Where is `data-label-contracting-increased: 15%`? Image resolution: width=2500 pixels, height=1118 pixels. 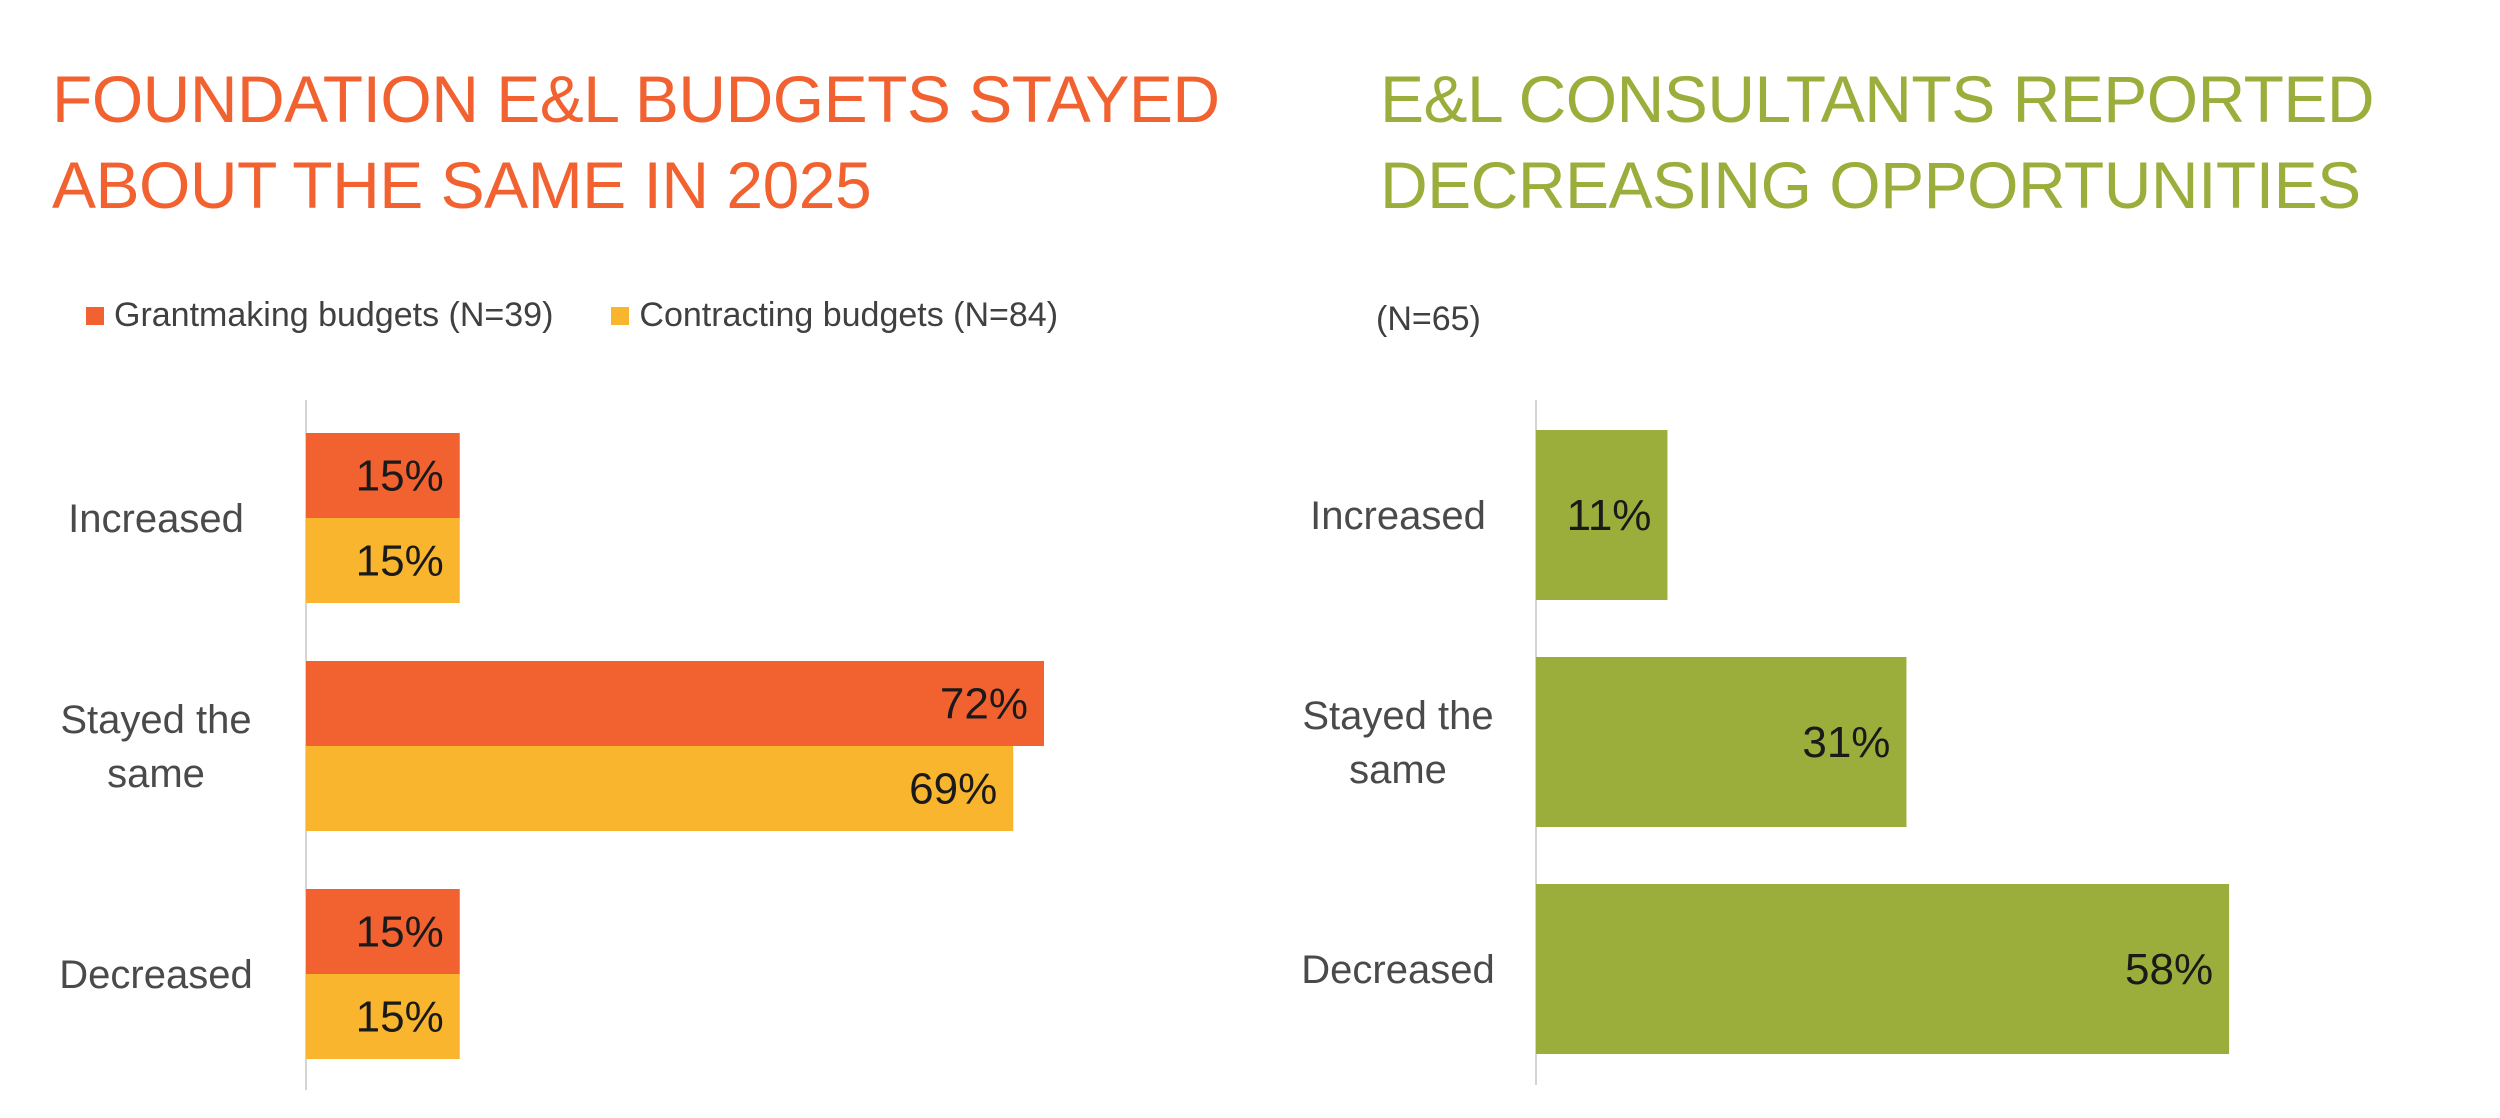 data-label-contracting-increased: 15% is located at coordinates (400, 561).